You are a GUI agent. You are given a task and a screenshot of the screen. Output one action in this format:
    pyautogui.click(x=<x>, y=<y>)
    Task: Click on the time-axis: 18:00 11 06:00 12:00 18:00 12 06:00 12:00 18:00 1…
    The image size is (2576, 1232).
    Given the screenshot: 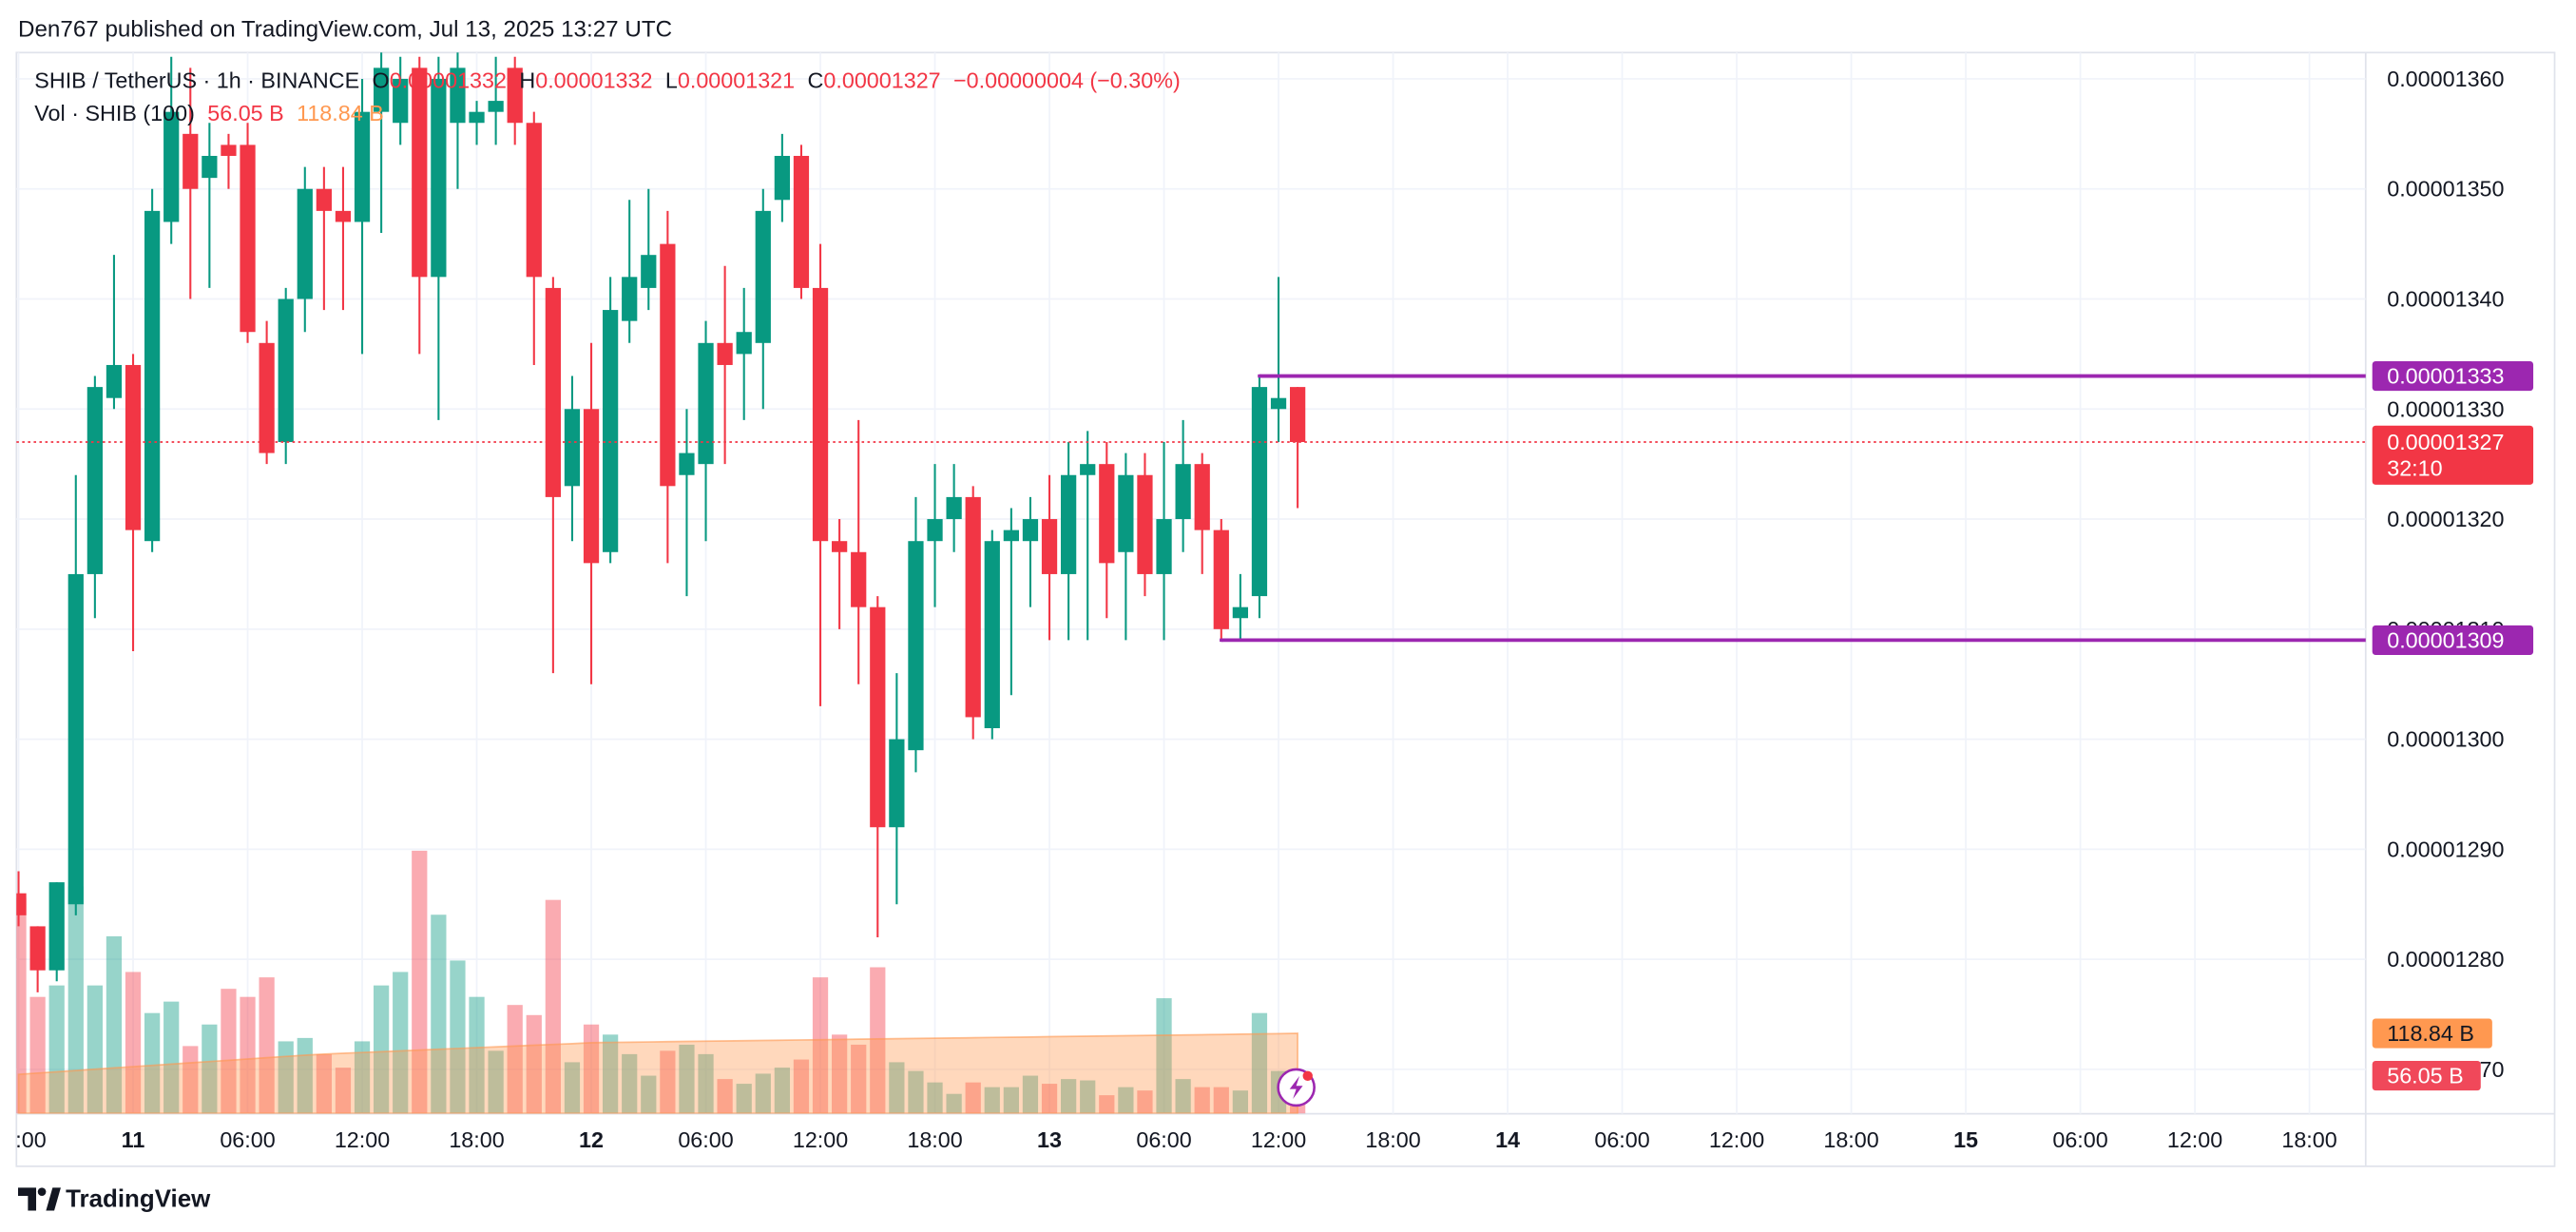 What is the action you would take?
    pyautogui.click(x=1176, y=1139)
    